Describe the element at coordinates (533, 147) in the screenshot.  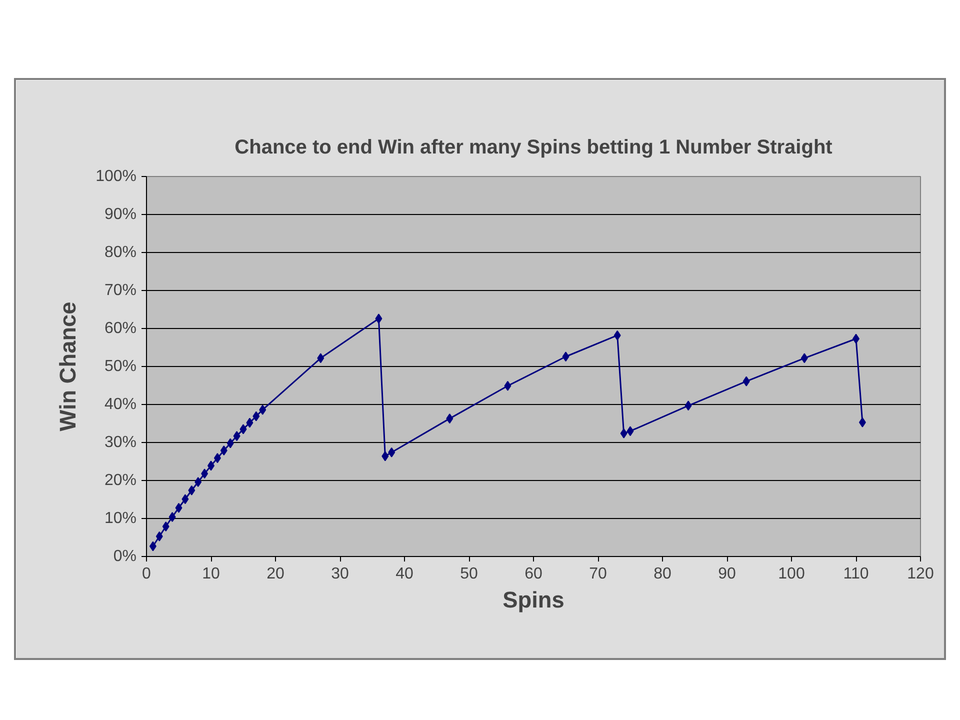
I see `chart-title: Chance to end Win after many Spins betting 1 Number Straight` at that location.